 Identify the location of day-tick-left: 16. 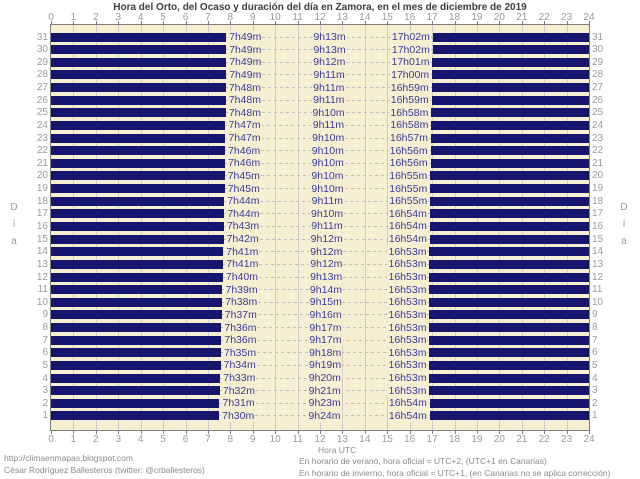
(42, 226).